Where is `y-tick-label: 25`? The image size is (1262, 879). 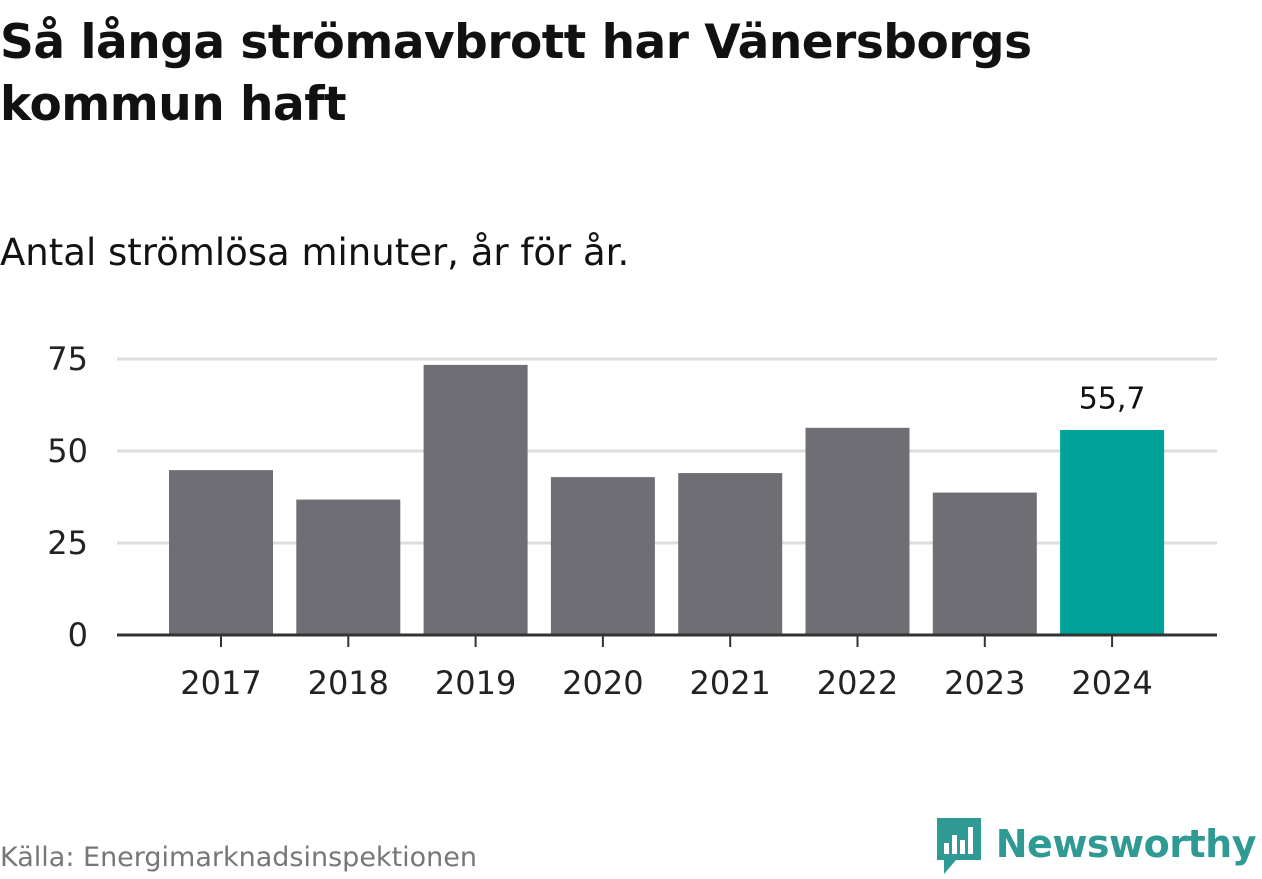 y-tick-label: 25 is located at coordinates (67, 543).